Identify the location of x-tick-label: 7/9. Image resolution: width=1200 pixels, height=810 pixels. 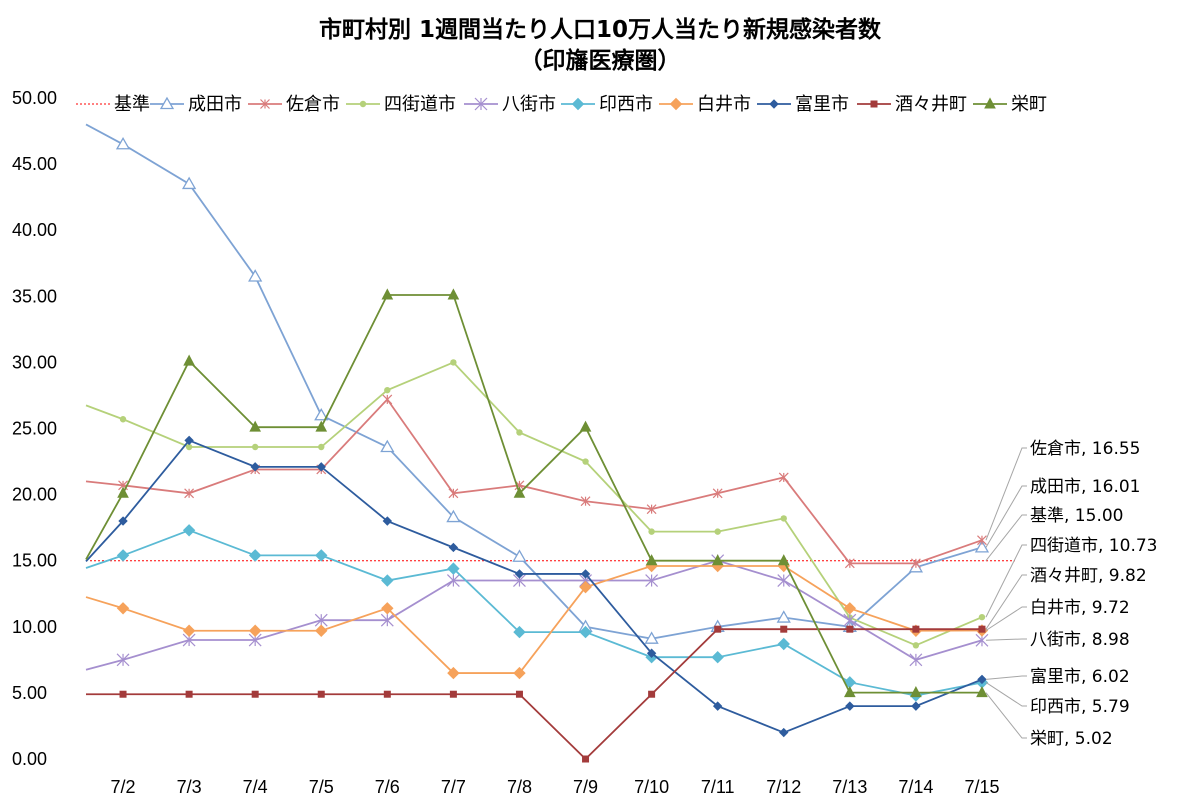
(585, 787).